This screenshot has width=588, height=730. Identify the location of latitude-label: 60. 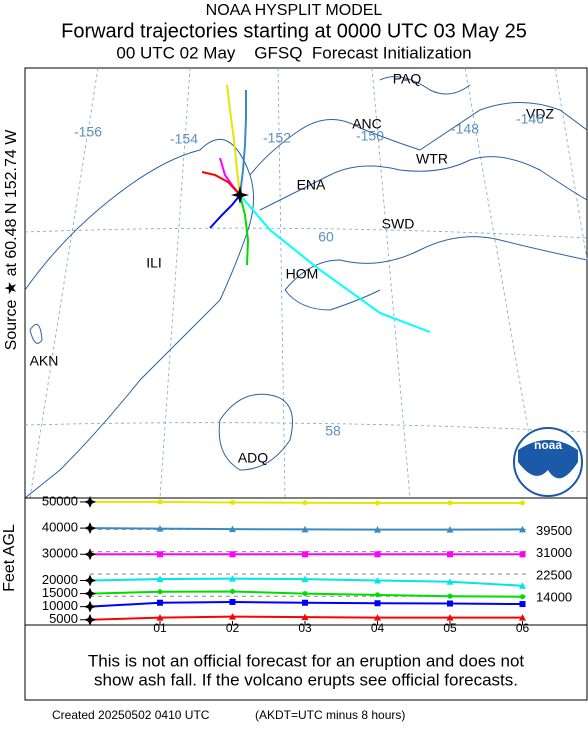
(326, 237).